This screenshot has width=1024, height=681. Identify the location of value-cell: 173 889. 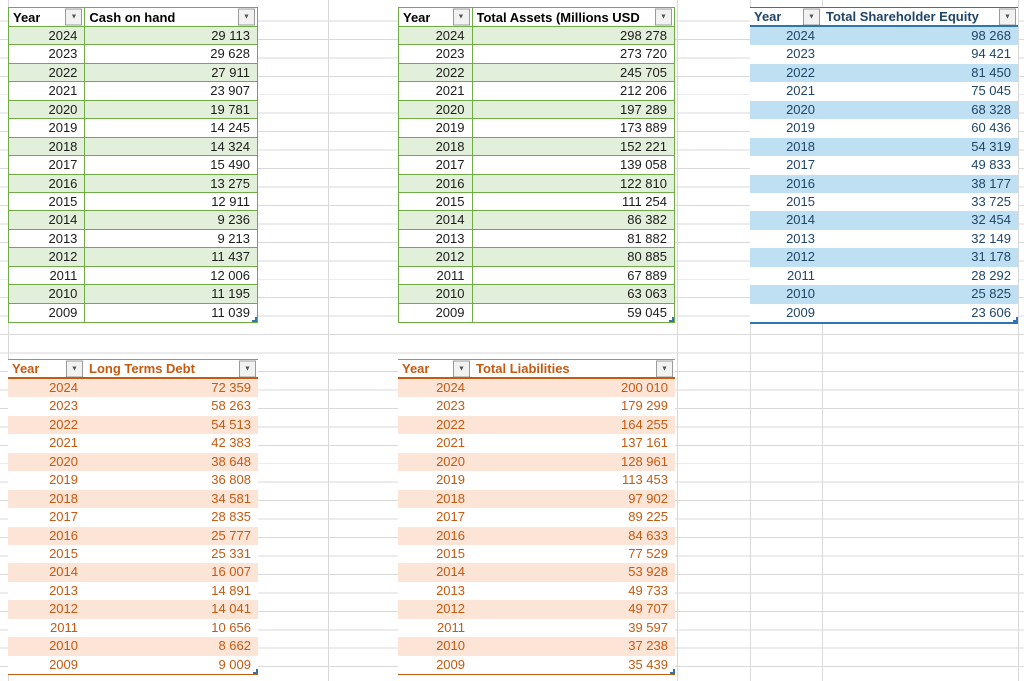
(643, 128).